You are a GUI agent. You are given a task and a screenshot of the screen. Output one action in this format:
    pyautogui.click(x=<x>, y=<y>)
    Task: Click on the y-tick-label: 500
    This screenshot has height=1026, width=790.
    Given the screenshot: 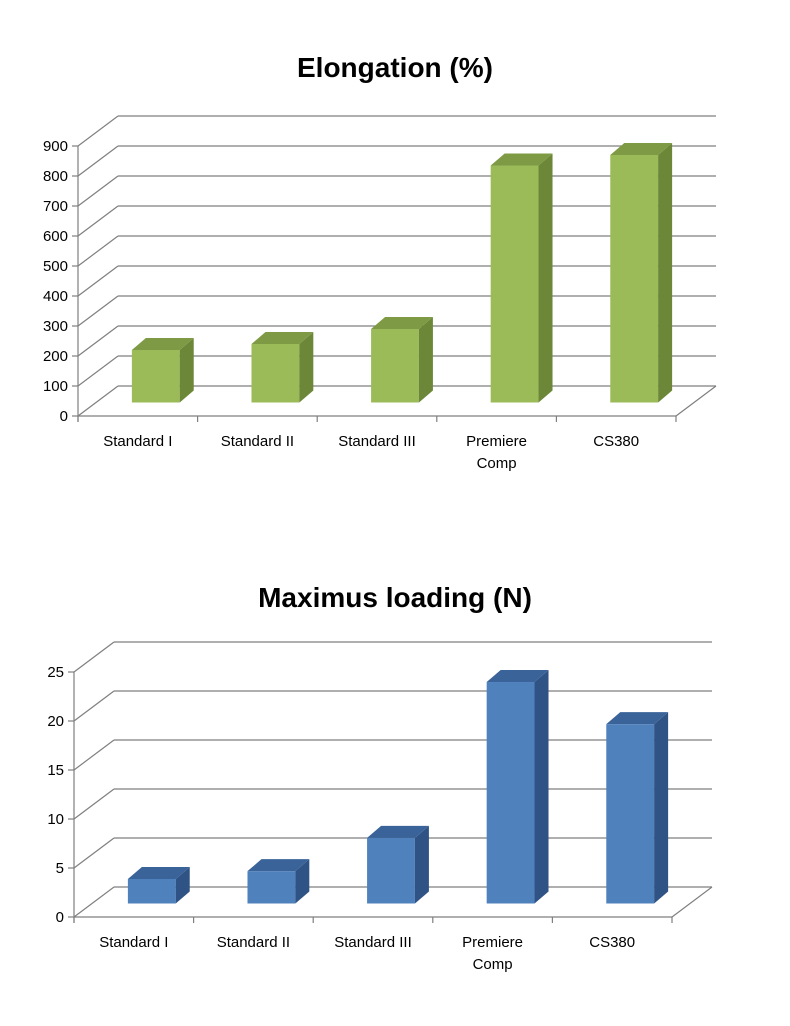 What is the action you would take?
    pyautogui.click(x=55, y=266)
    